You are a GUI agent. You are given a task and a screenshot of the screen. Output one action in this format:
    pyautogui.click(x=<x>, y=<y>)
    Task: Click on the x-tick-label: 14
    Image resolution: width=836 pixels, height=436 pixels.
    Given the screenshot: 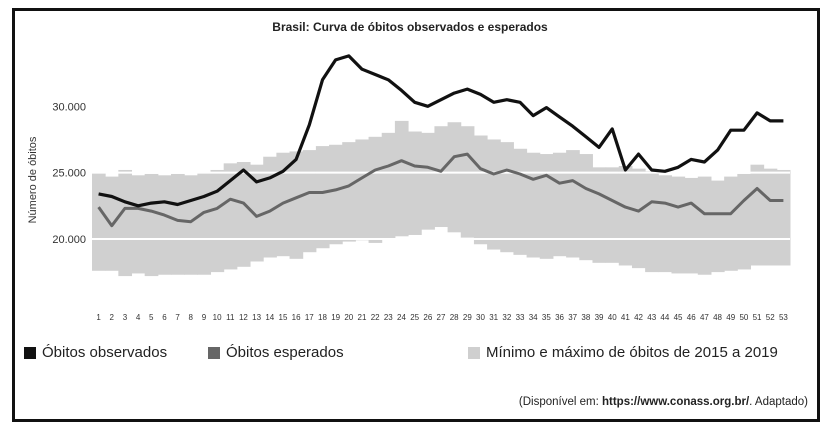 What is the action you would take?
    pyautogui.click(x=269, y=317)
    